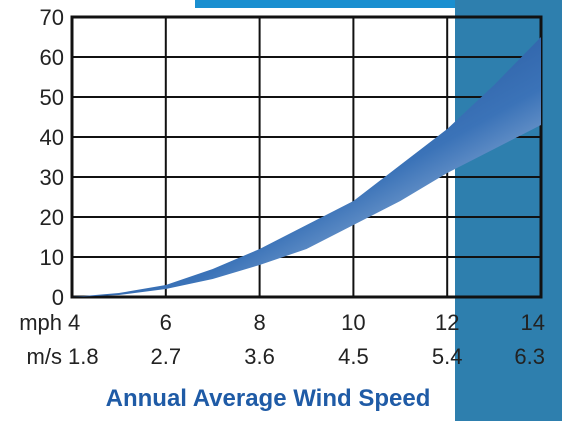  I want to click on x-tick-label: 6, so click(166, 322).